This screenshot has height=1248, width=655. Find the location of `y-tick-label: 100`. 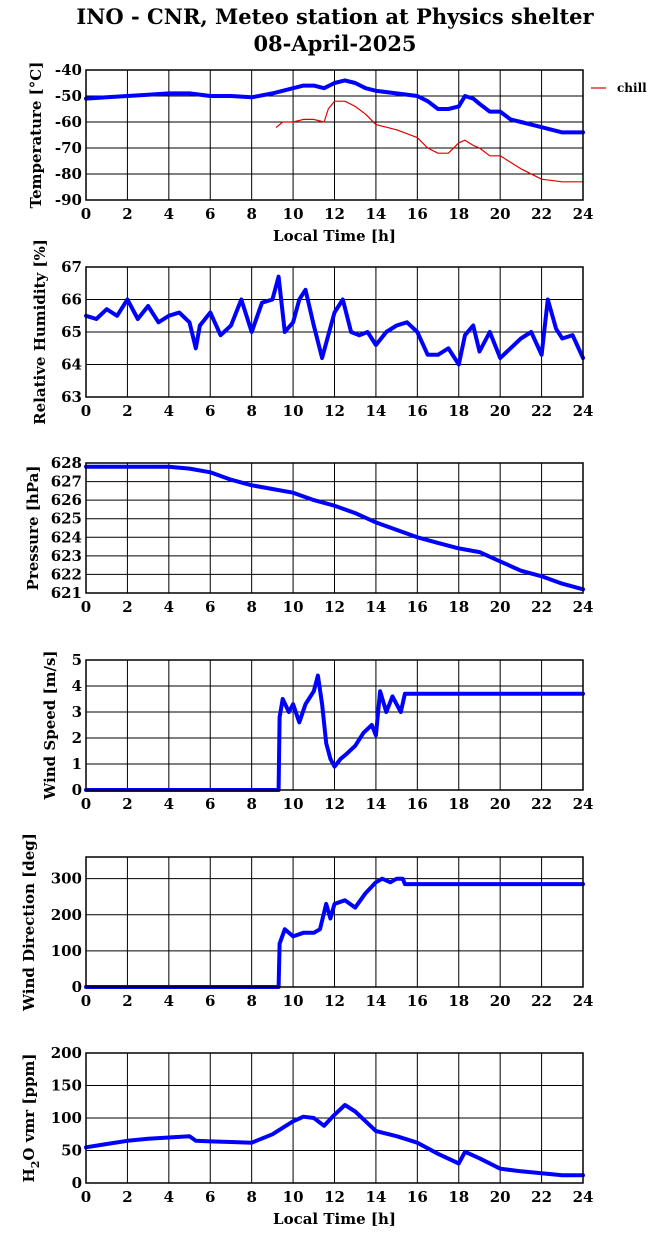

y-tick-label: 100 is located at coordinates (66, 1118).